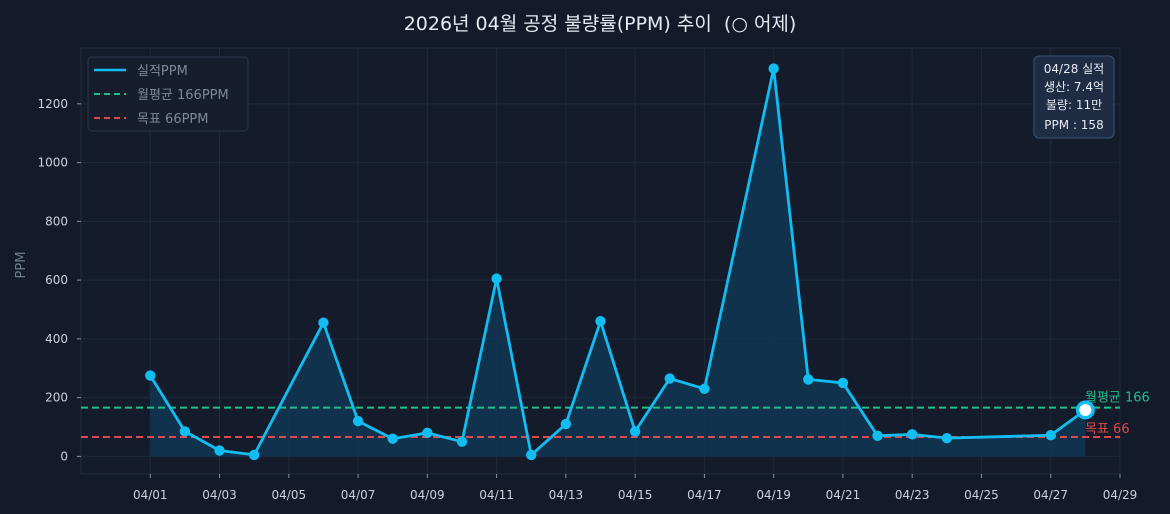  What do you see at coordinates (358, 495) in the screenshot?
I see `x-tick-label: 04/07` at bounding box center [358, 495].